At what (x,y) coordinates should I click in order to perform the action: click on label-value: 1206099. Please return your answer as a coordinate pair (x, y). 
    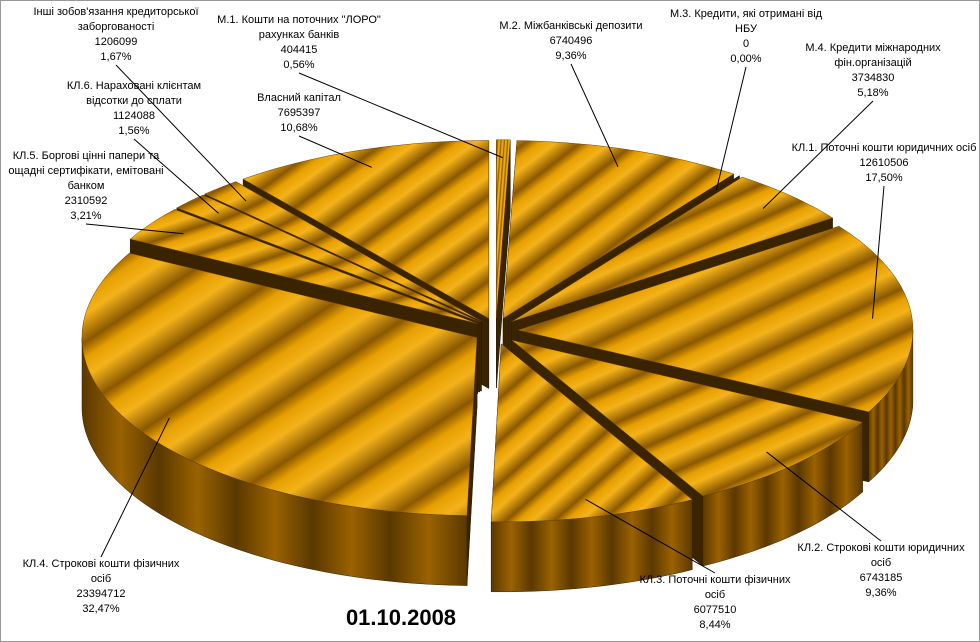
    Looking at the image, I should click on (116, 42).